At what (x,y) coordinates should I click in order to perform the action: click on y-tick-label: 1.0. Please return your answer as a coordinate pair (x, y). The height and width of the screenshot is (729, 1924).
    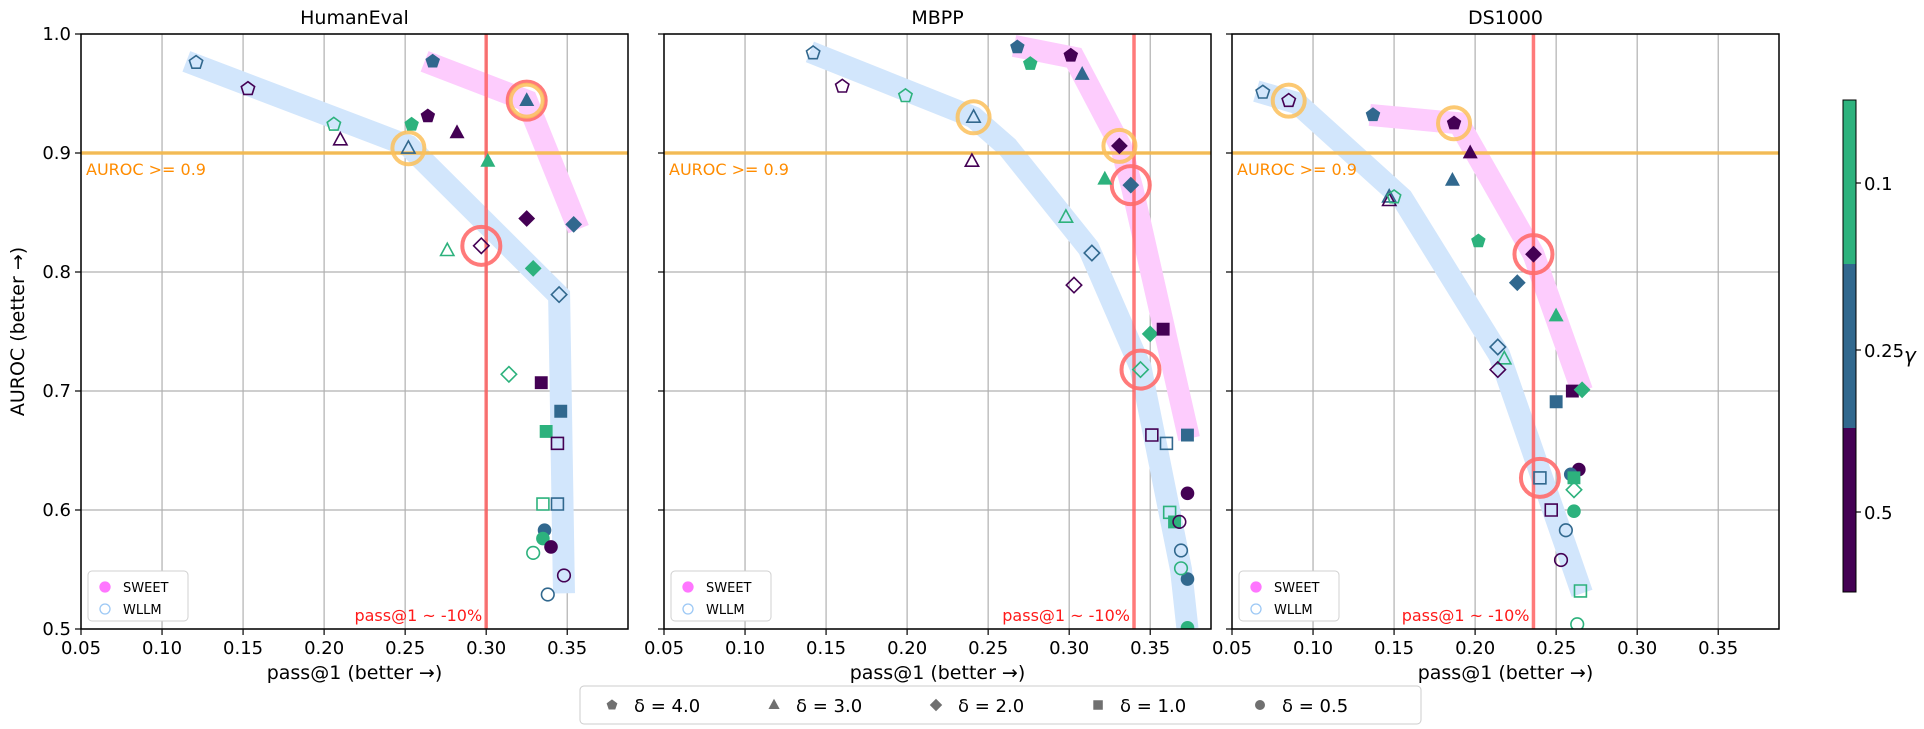
    Looking at the image, I should click on (56, 34).